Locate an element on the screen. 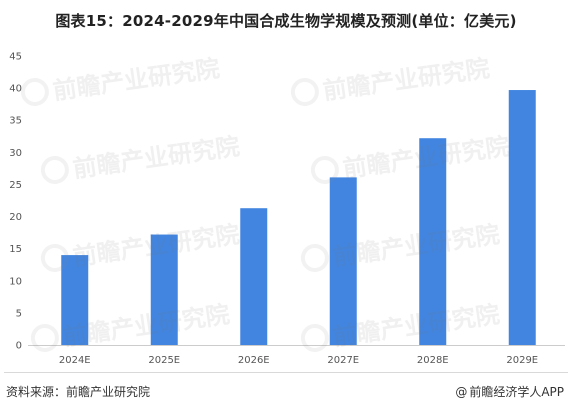 This screenshot has height=411, width=572. y-axis: 0 5 10 15 20 25 30 35 40 45 is located at coordinates (15, 202).